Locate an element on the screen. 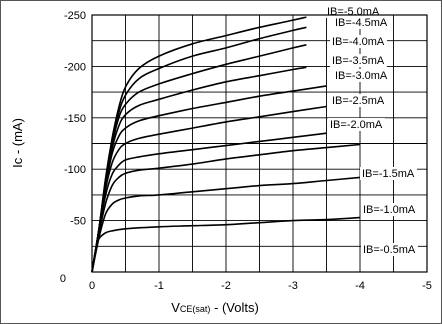 The width and height of the screenshot is (442, 324). x-tick-label: 0 is located at coordinates (92, 286).